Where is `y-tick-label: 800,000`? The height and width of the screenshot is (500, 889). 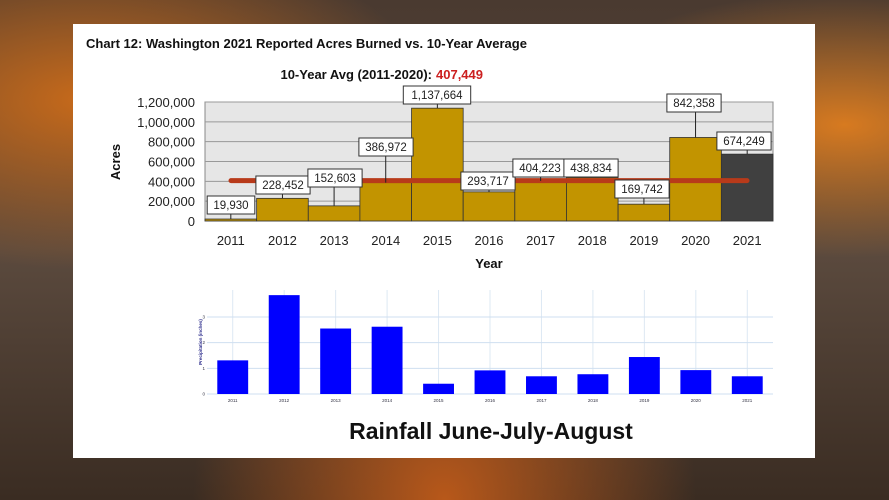 y-tick-label: 800,000 is located at coordinates (171, 142).